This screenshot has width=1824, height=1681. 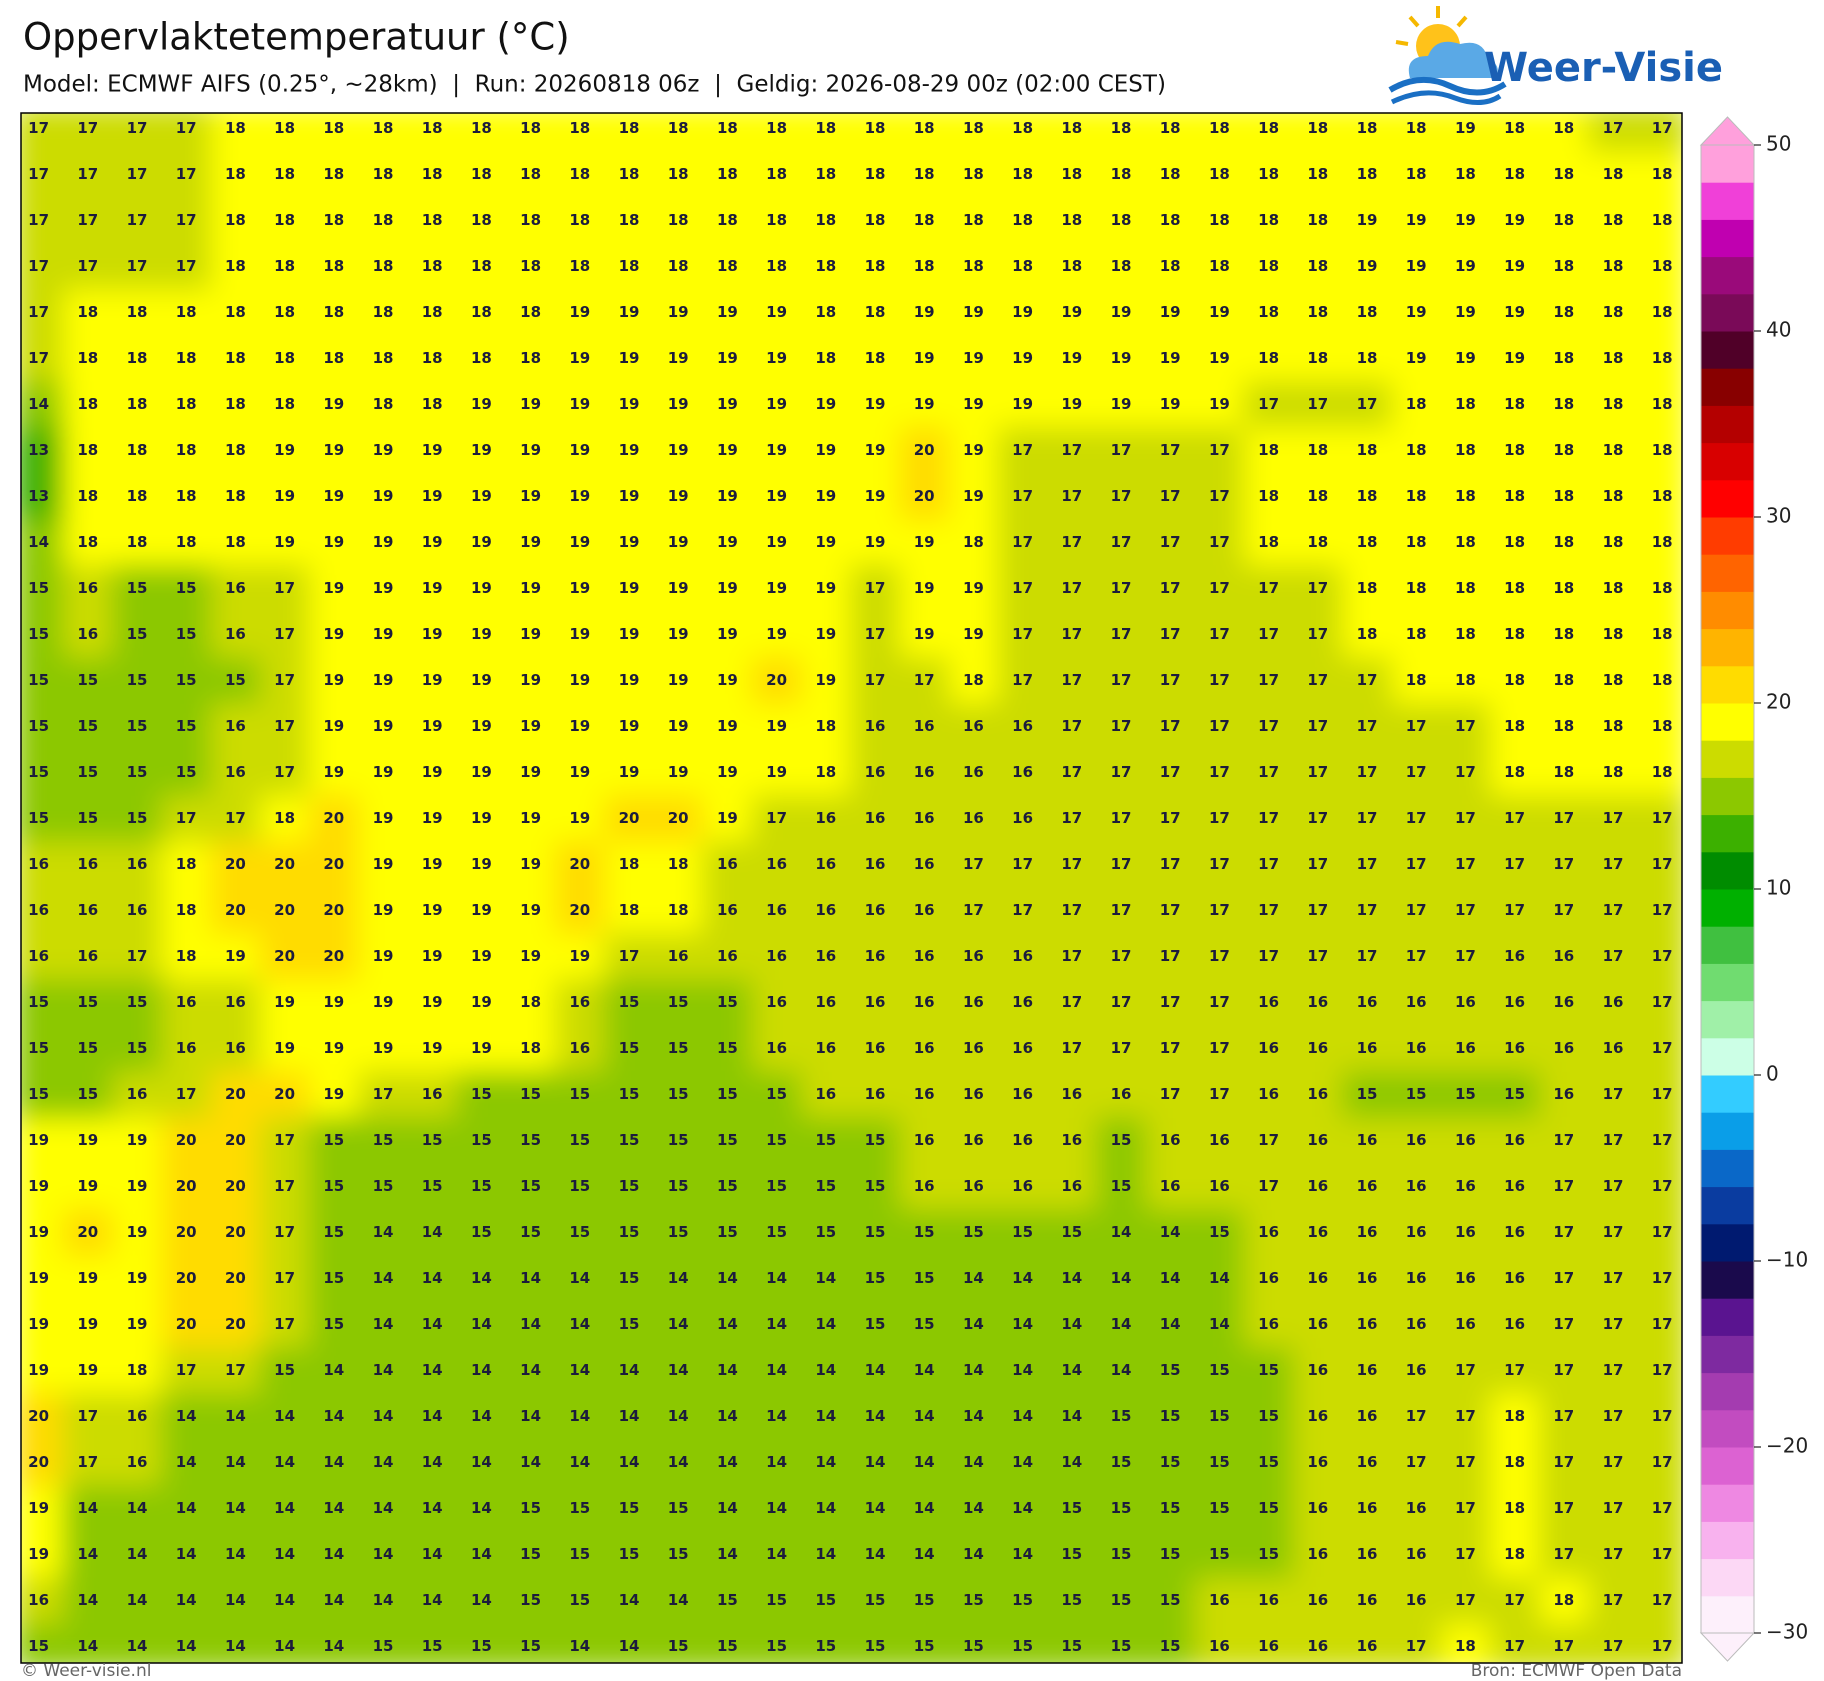 I want to click on temperature-label: 20, so click(x=235, y=1094).